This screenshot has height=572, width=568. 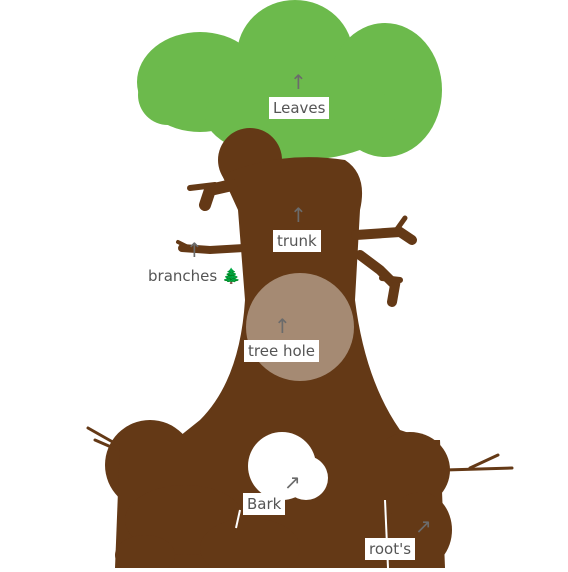 I want to click on tree-hole, so click(x=300, y=327).